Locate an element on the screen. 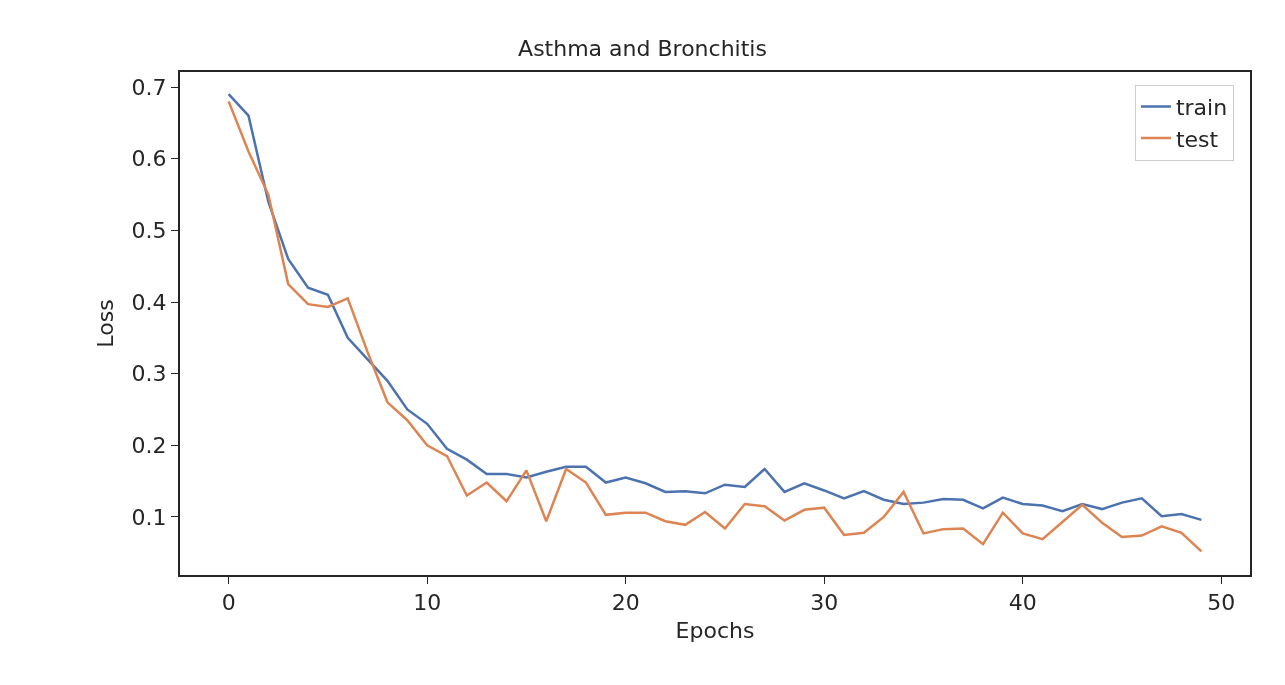  x-tick-label: 0 is located at coordinates (228, 603).